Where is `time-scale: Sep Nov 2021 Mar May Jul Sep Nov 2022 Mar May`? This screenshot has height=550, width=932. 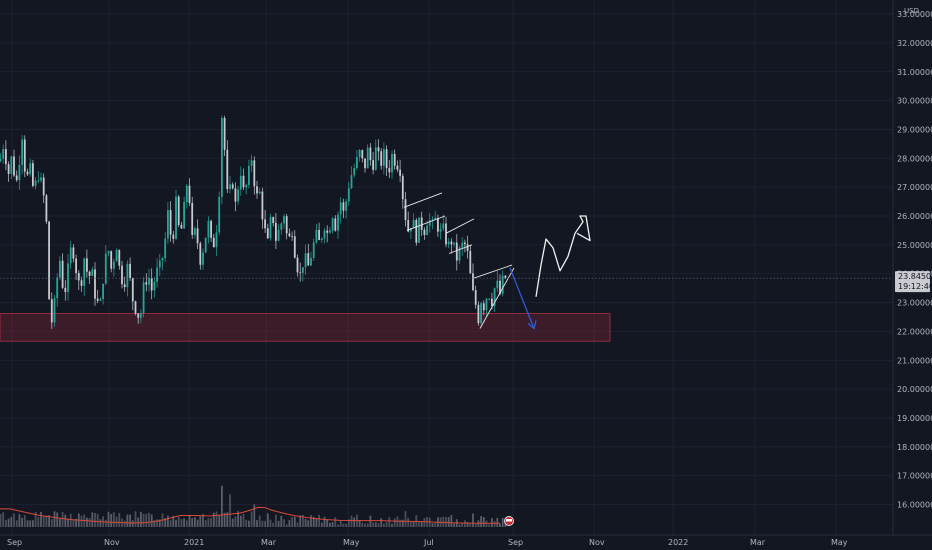
time-scale: Sep Nov 2021 Mar May Jul Sep Nov 2022 Mar May is located at coordinates (427, 542).